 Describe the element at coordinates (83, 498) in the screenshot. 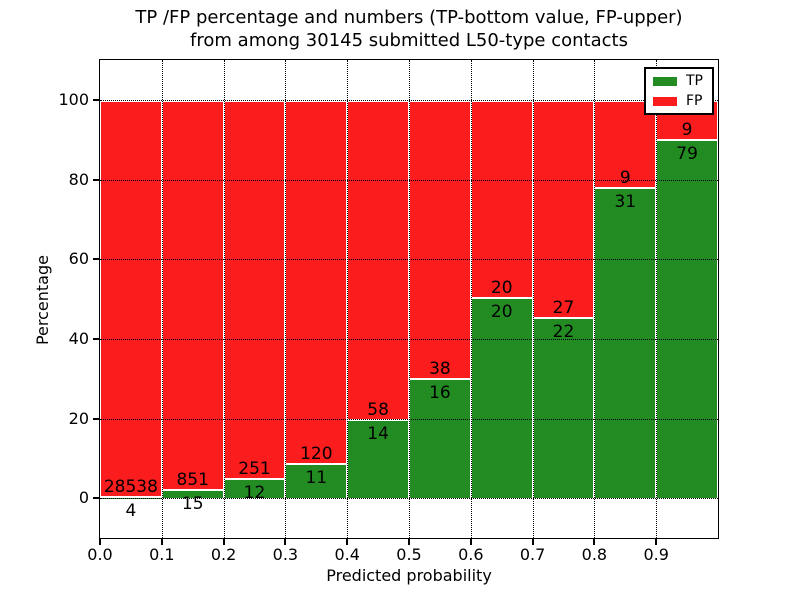

I see `y-tick-label: 0` at that location.